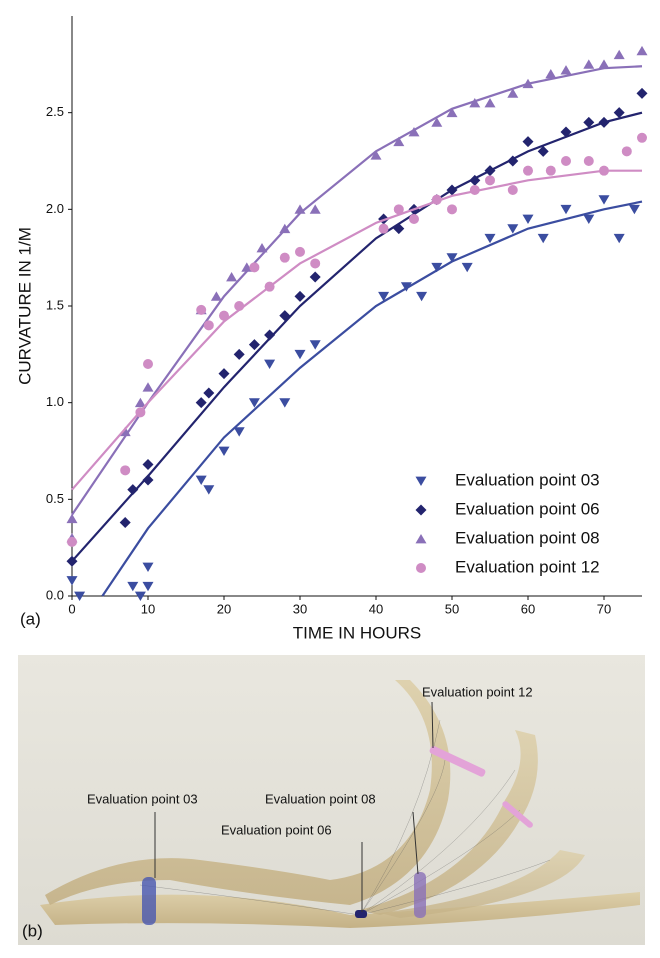 The image size is (660, 958). What do you see at coordinates (528, 608) in the screenshot?
I see `x-tick-label: 60` at bounding box center [528, 608].